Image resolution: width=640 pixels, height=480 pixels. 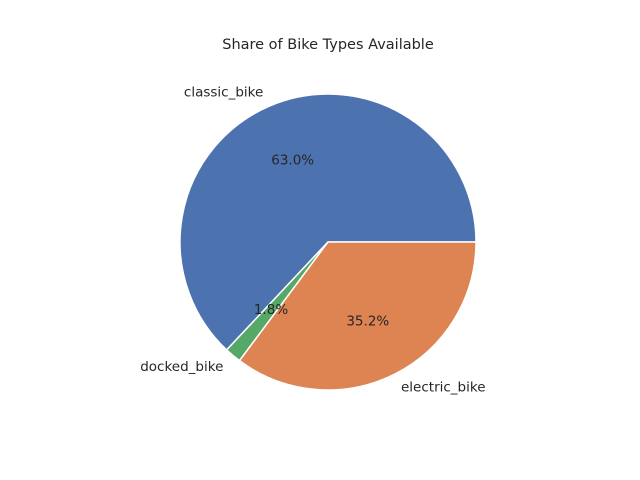 I want to click on slice-label-docked-bike: docked_bike, so click(x=181, y=367).